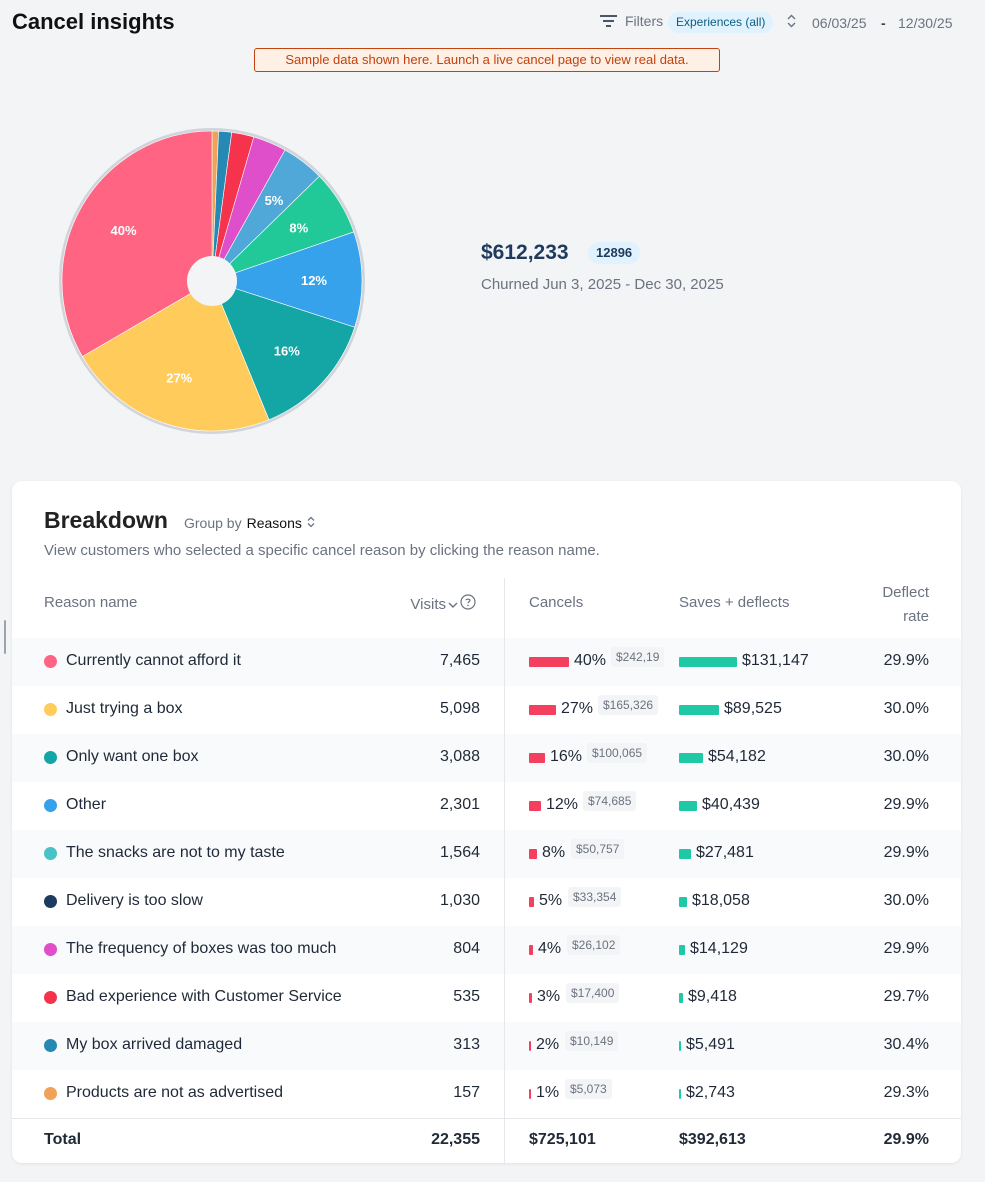 Image resolution: width=985 pixels, height=1182 pixels. I want to click on pie-slice-label: 27%, so click(179, 378).